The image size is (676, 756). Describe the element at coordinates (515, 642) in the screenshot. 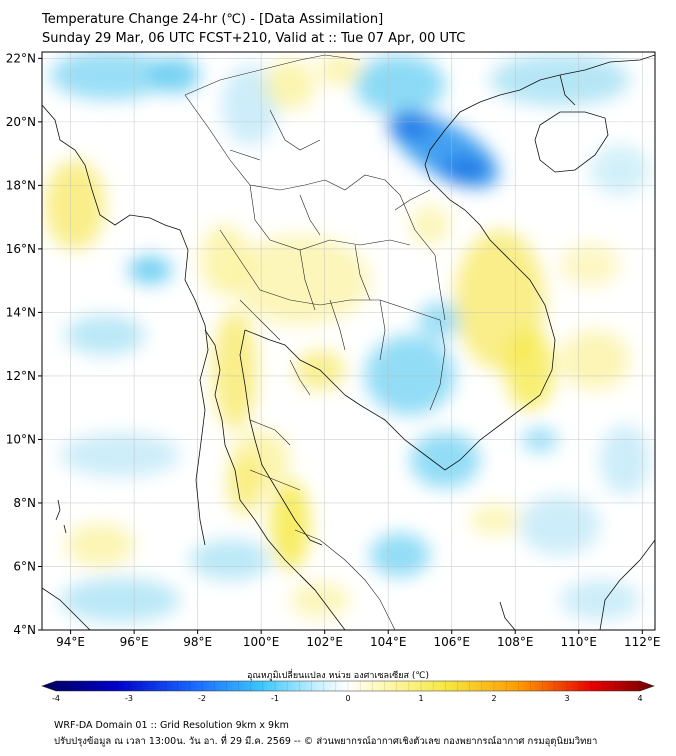

I see `lon-tick-label: 108°E` at that location.